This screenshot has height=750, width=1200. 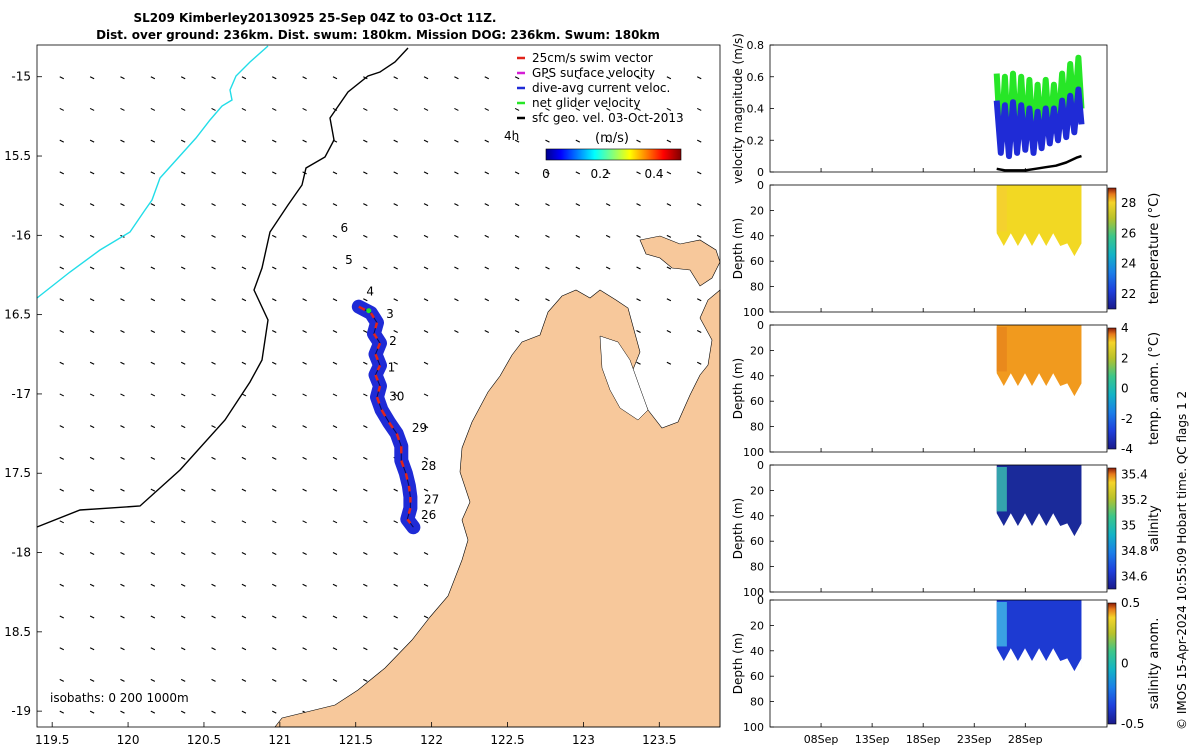 What do you see at coordinates (419, 428) in the screenshot?
I see `day-label: 29` at bounding box center [419, 428].